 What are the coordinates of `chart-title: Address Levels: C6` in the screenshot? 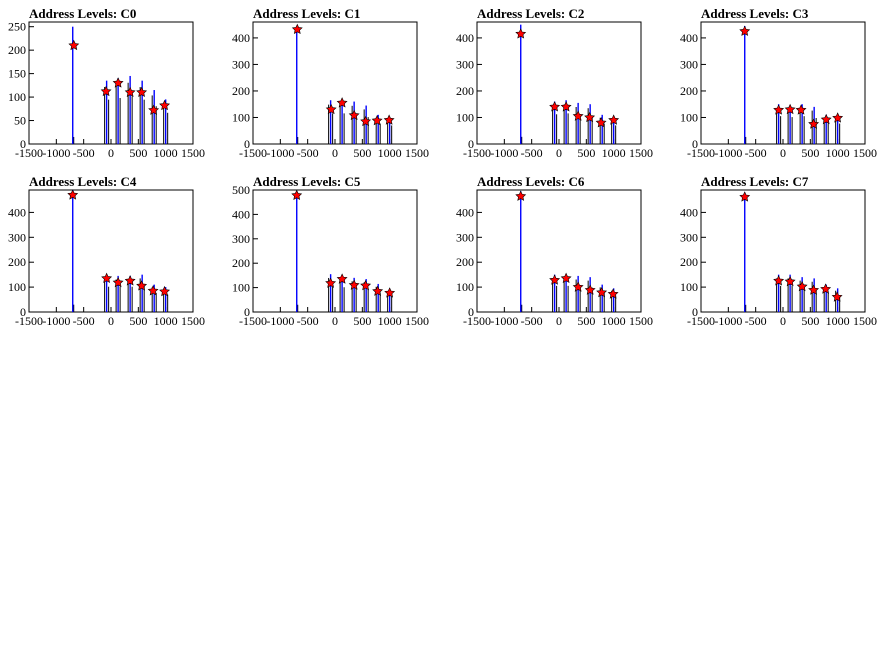 It's located at (531, 181).